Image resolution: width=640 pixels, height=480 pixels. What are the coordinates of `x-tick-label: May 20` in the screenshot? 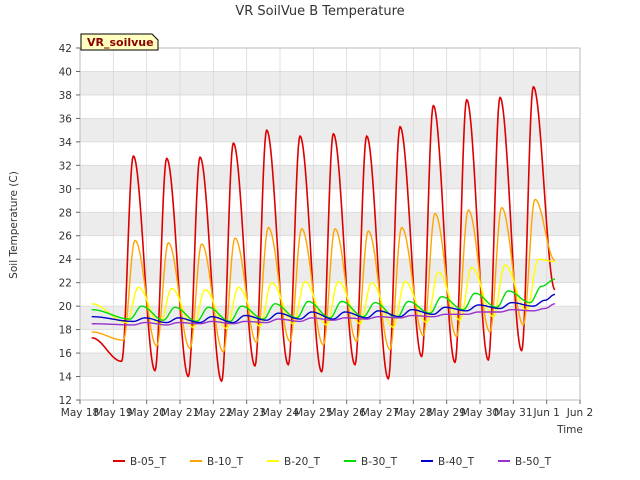 It's located at (146, 413).